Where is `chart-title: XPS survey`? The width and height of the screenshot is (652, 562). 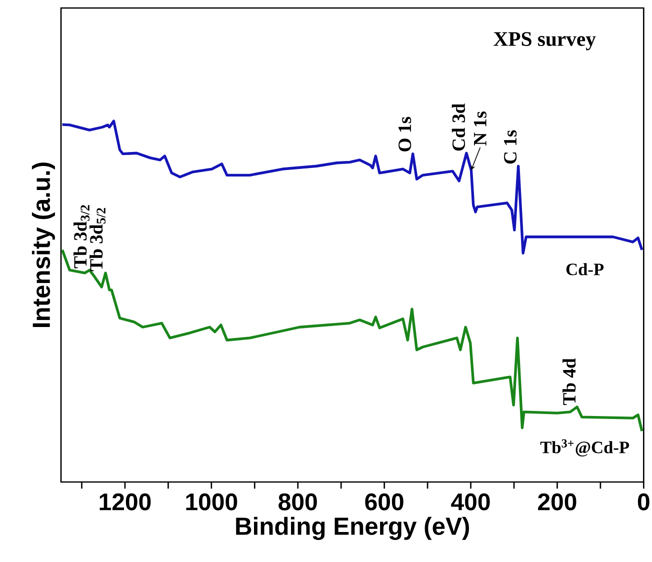 chart-title: XPS survey is located at coordinates (545, 41).